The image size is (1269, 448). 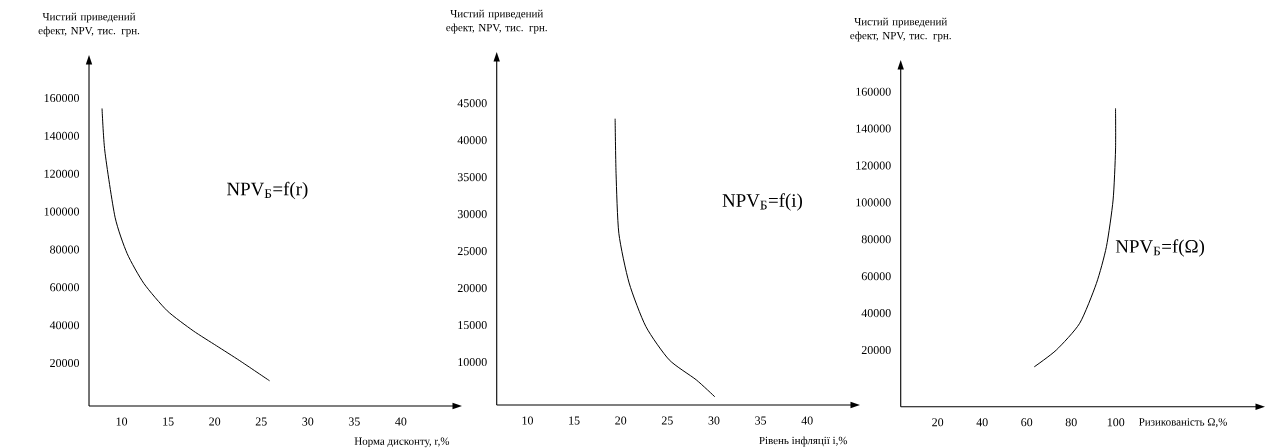 What do you see at coordinates (1183, 423) in the screenshot?
I see `x-axis-title: Ризикованість Ω,%` at bounding box center [1183, 423].